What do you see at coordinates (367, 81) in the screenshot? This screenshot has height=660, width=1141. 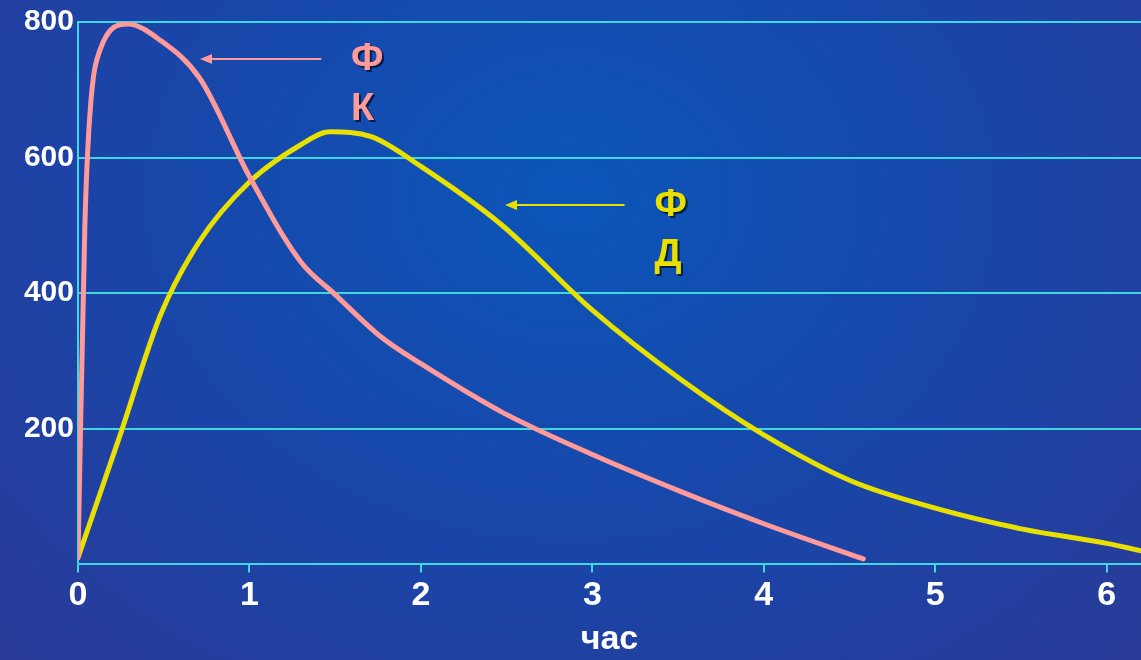 I see `legend-label: ФК` at bounding box center [367, 81].